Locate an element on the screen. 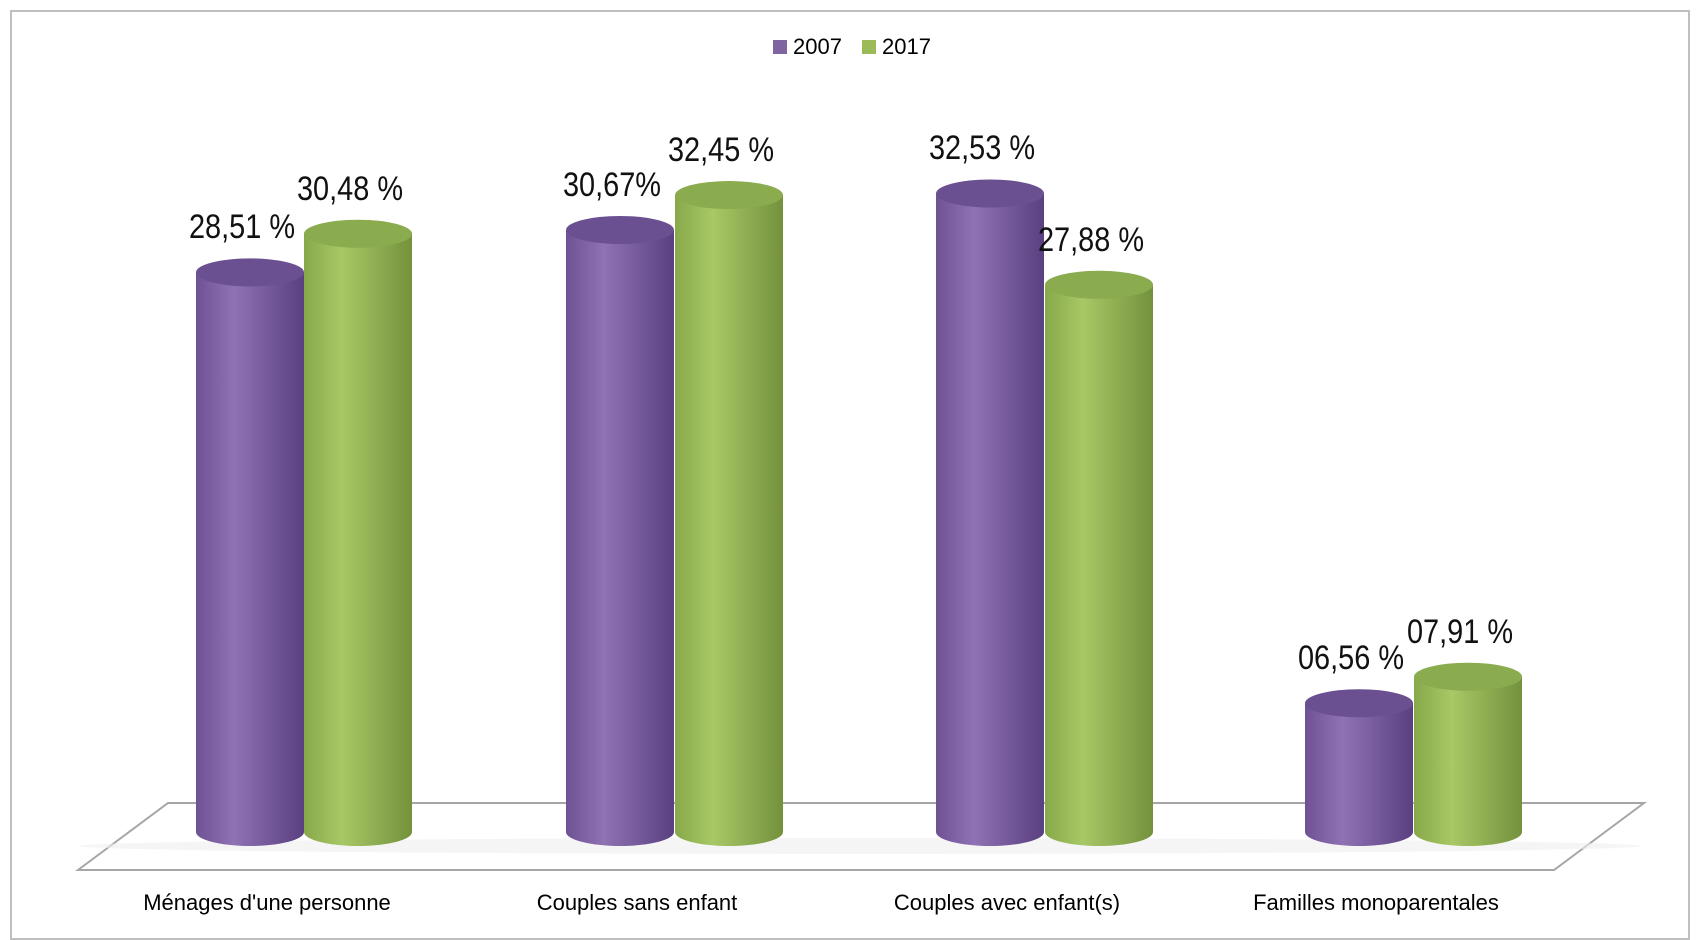 The image size is (1704, 940). legend-item-2007: 2007 is located at coordinates (807, 47).